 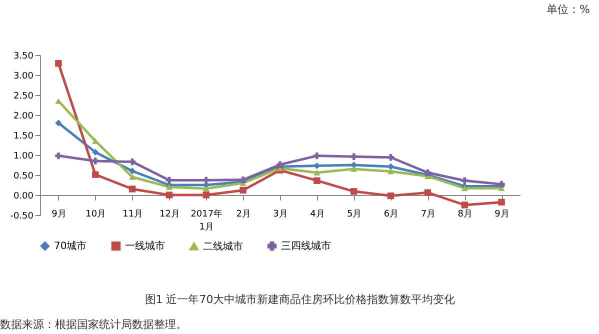 I want to click on x-tick-label: 6月, so click(x=391, y=215).